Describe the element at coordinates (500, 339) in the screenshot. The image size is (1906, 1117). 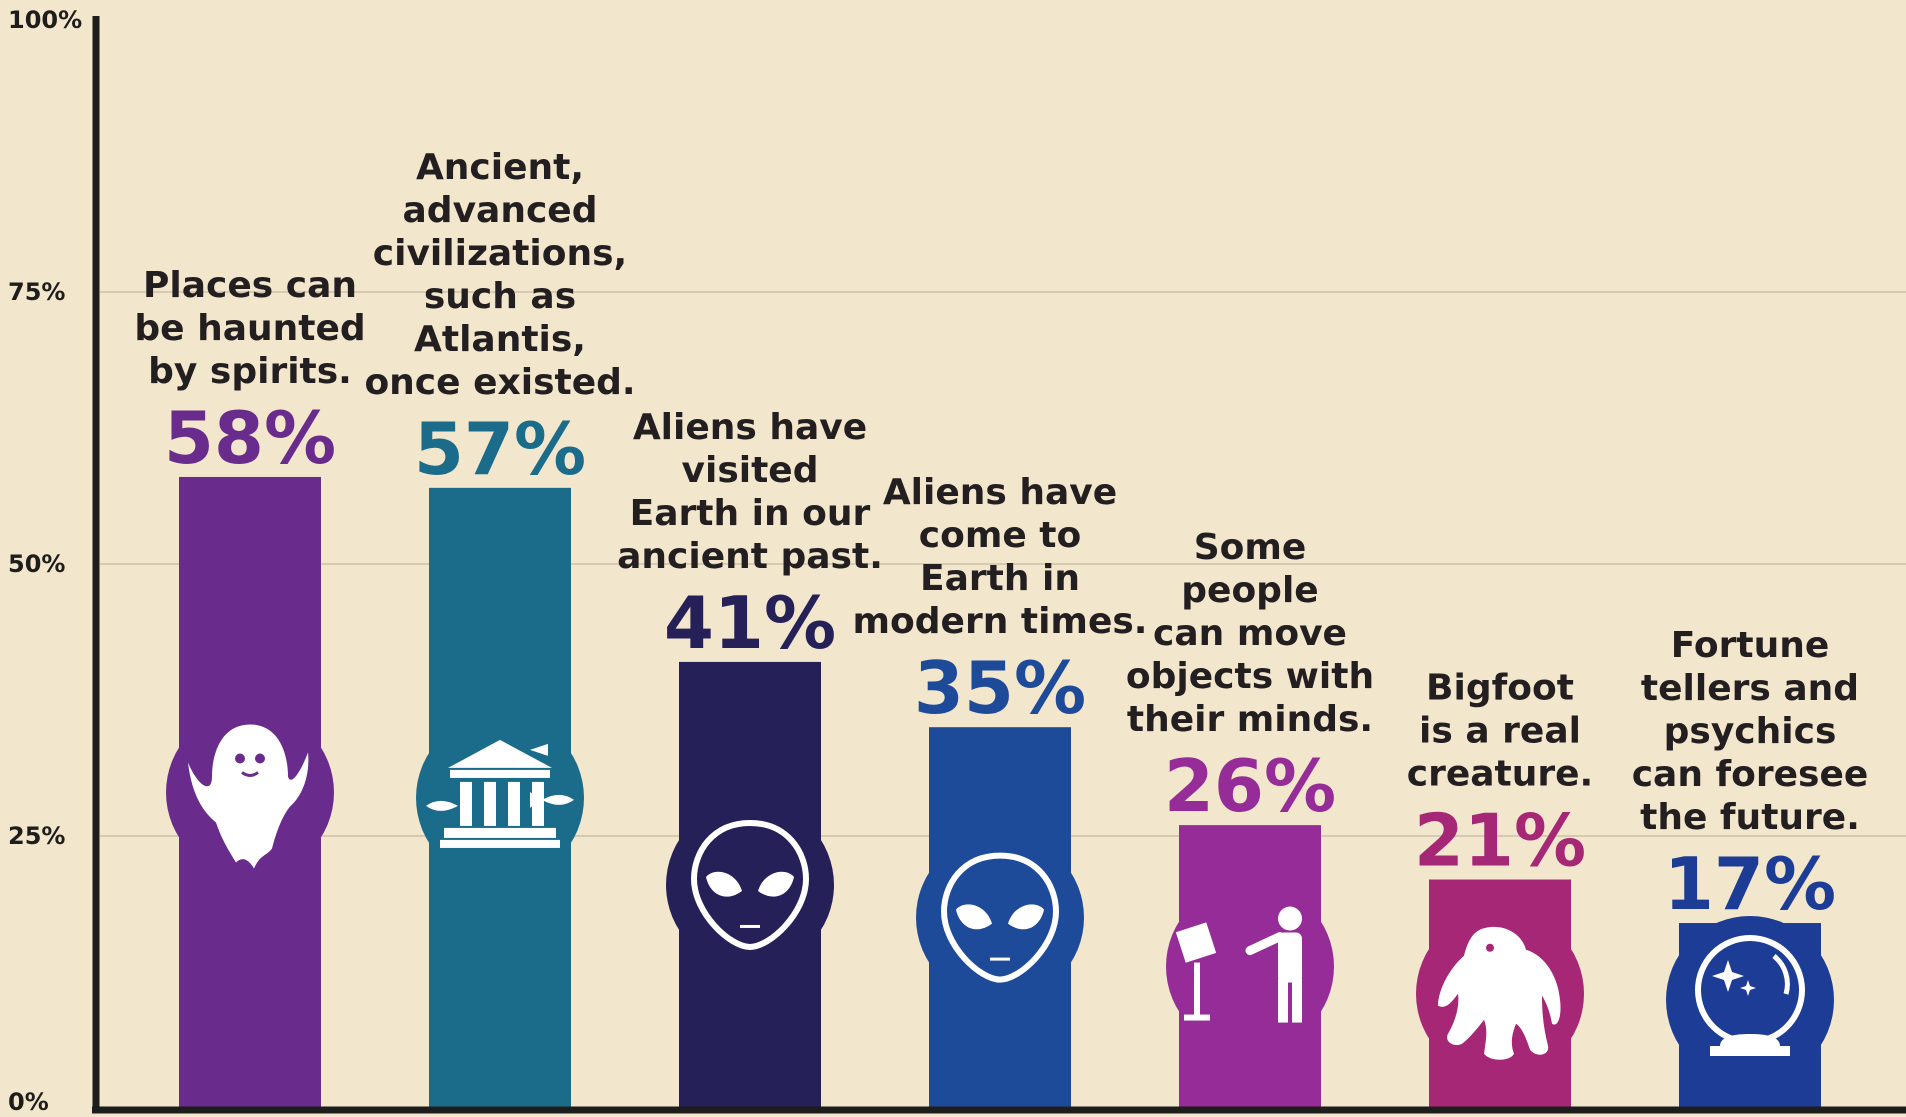
I see `category-label-line: Atlantis,` at that location.